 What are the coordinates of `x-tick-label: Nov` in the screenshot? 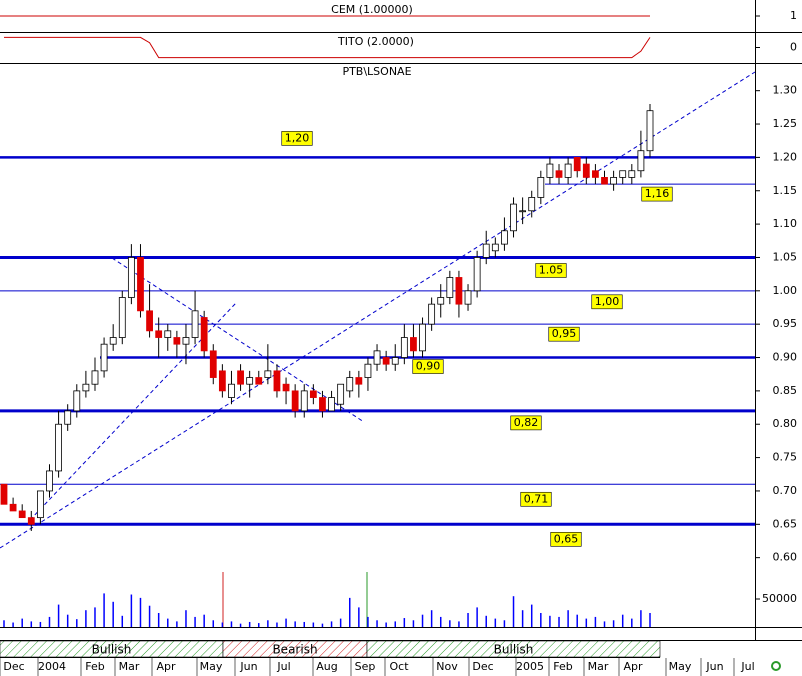 It's located at (447, 666).